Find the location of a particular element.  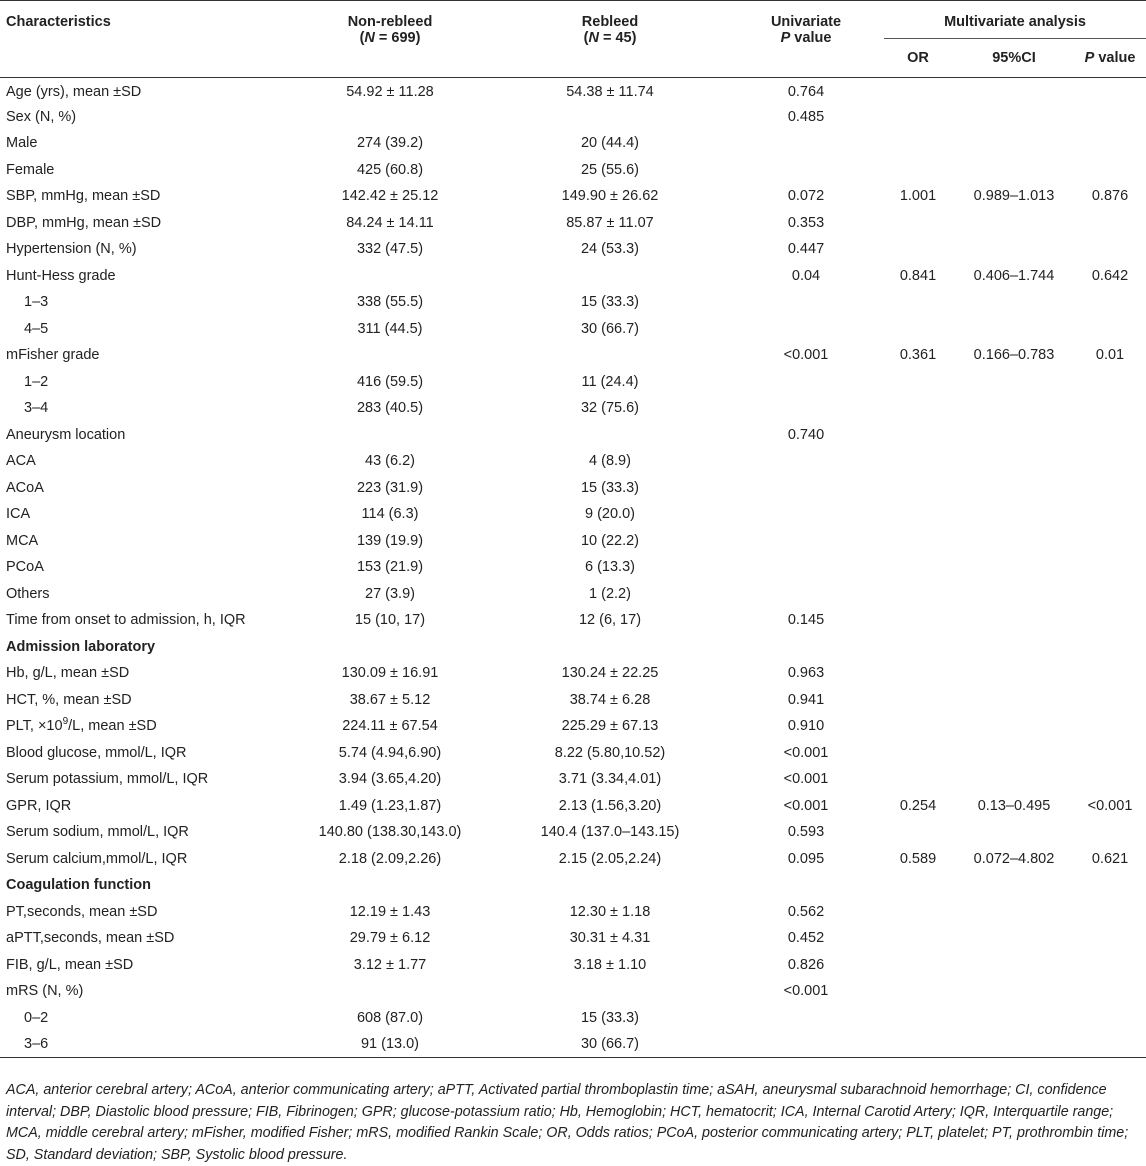

row-label: PLT, ×109/L, mean ±SD is located at coordinates (145, 726).